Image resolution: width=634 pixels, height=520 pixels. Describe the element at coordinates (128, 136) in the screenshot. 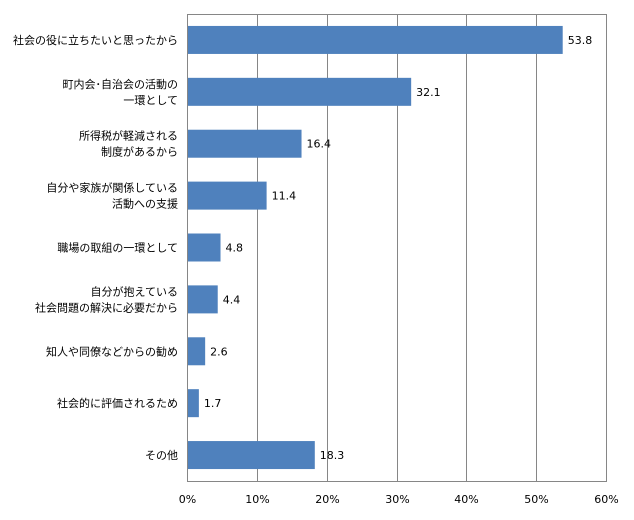

I see `category-label: 所得税が軽減される` at that location.